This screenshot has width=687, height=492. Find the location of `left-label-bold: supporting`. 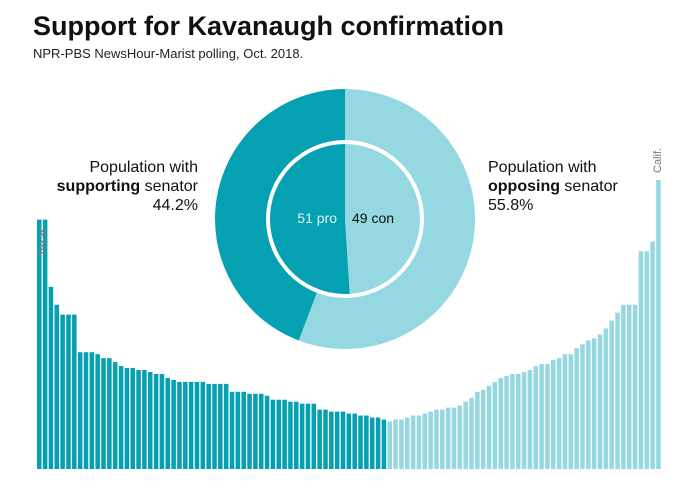

left-label-bold: supporting is located at coordinates (99, 186).